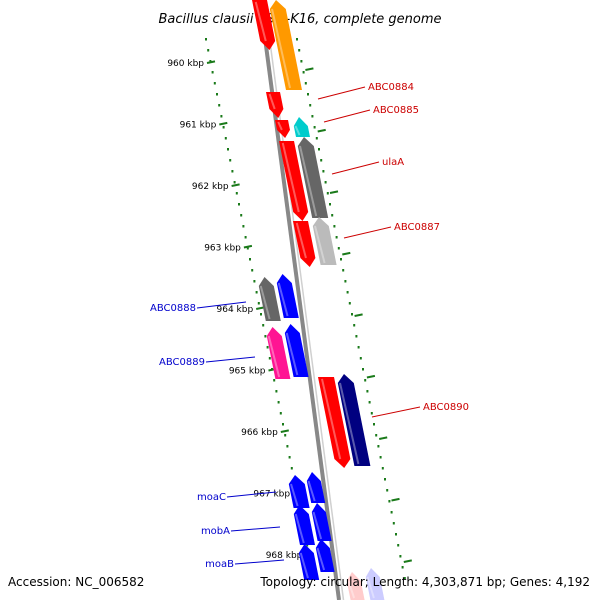 This screenshot has width=600, height=600. Describe the element at coordinates (259, 433) in the screenshot. I see `tick-label: 966 kbp` at that location.